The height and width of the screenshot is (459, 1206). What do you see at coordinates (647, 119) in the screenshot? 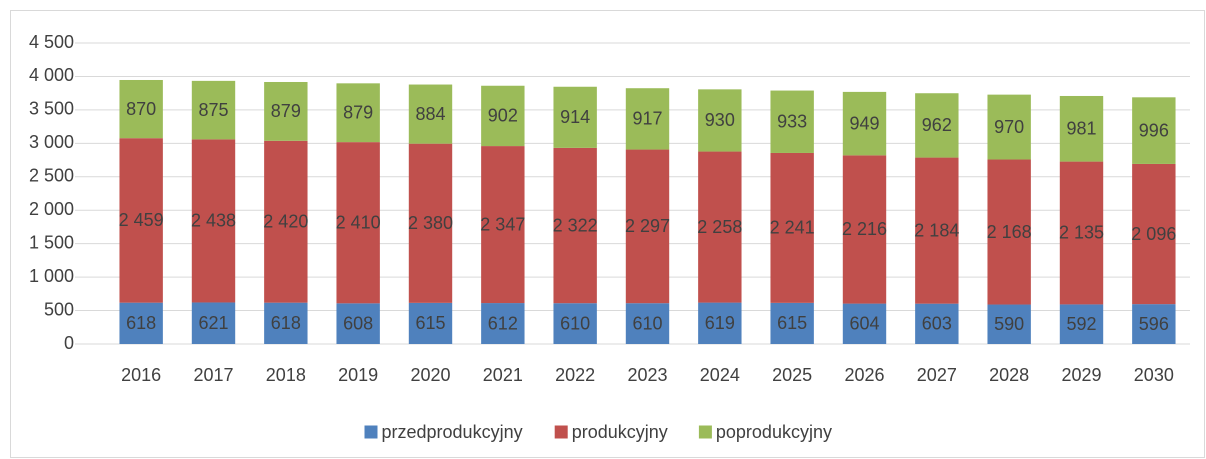
I see `data-label: 917` at bounding box center [647, 119].